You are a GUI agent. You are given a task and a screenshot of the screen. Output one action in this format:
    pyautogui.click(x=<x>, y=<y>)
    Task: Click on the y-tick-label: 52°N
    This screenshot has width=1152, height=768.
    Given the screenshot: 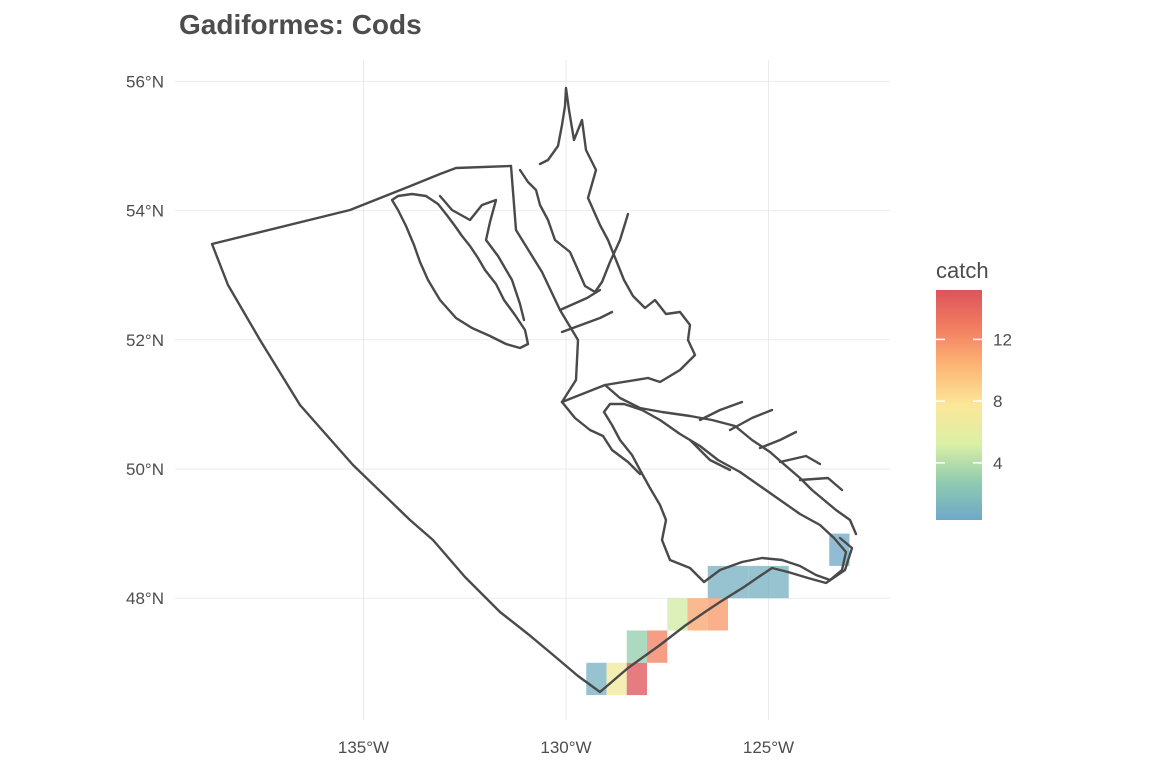 What is the action you would take?
    pyautogui.click(x=145, y=340)
    